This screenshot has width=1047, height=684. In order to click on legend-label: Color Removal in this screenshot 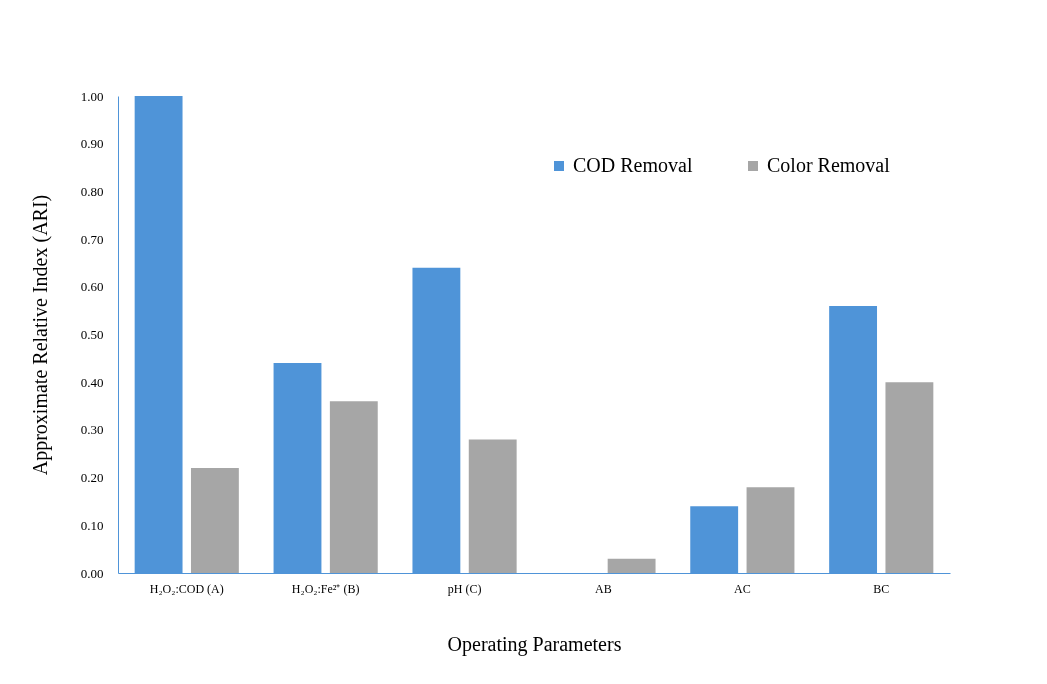, I will do `click(829, 165)`.